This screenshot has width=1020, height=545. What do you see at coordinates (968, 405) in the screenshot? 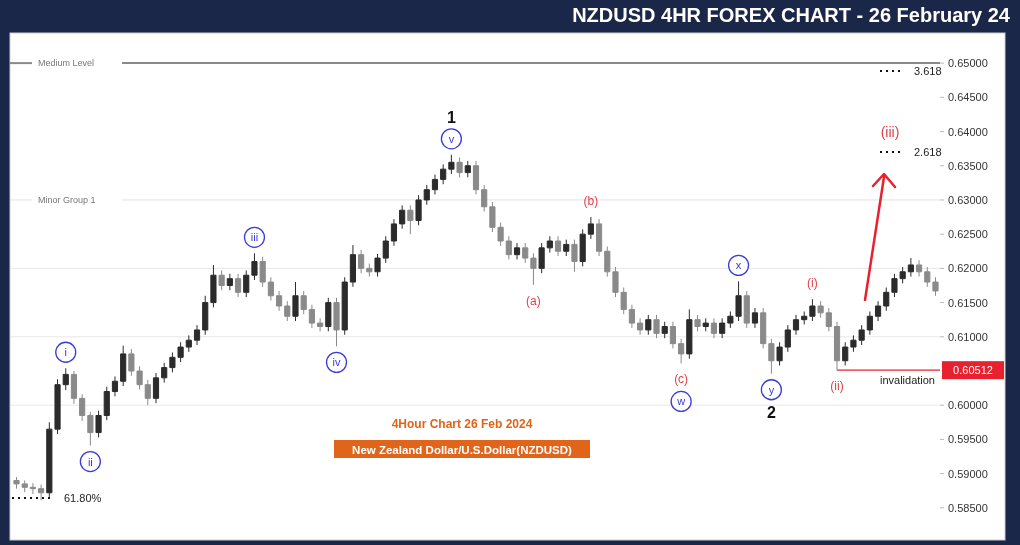
I see `y-tick-label: 0.60000` at bounding box center [968, 405].